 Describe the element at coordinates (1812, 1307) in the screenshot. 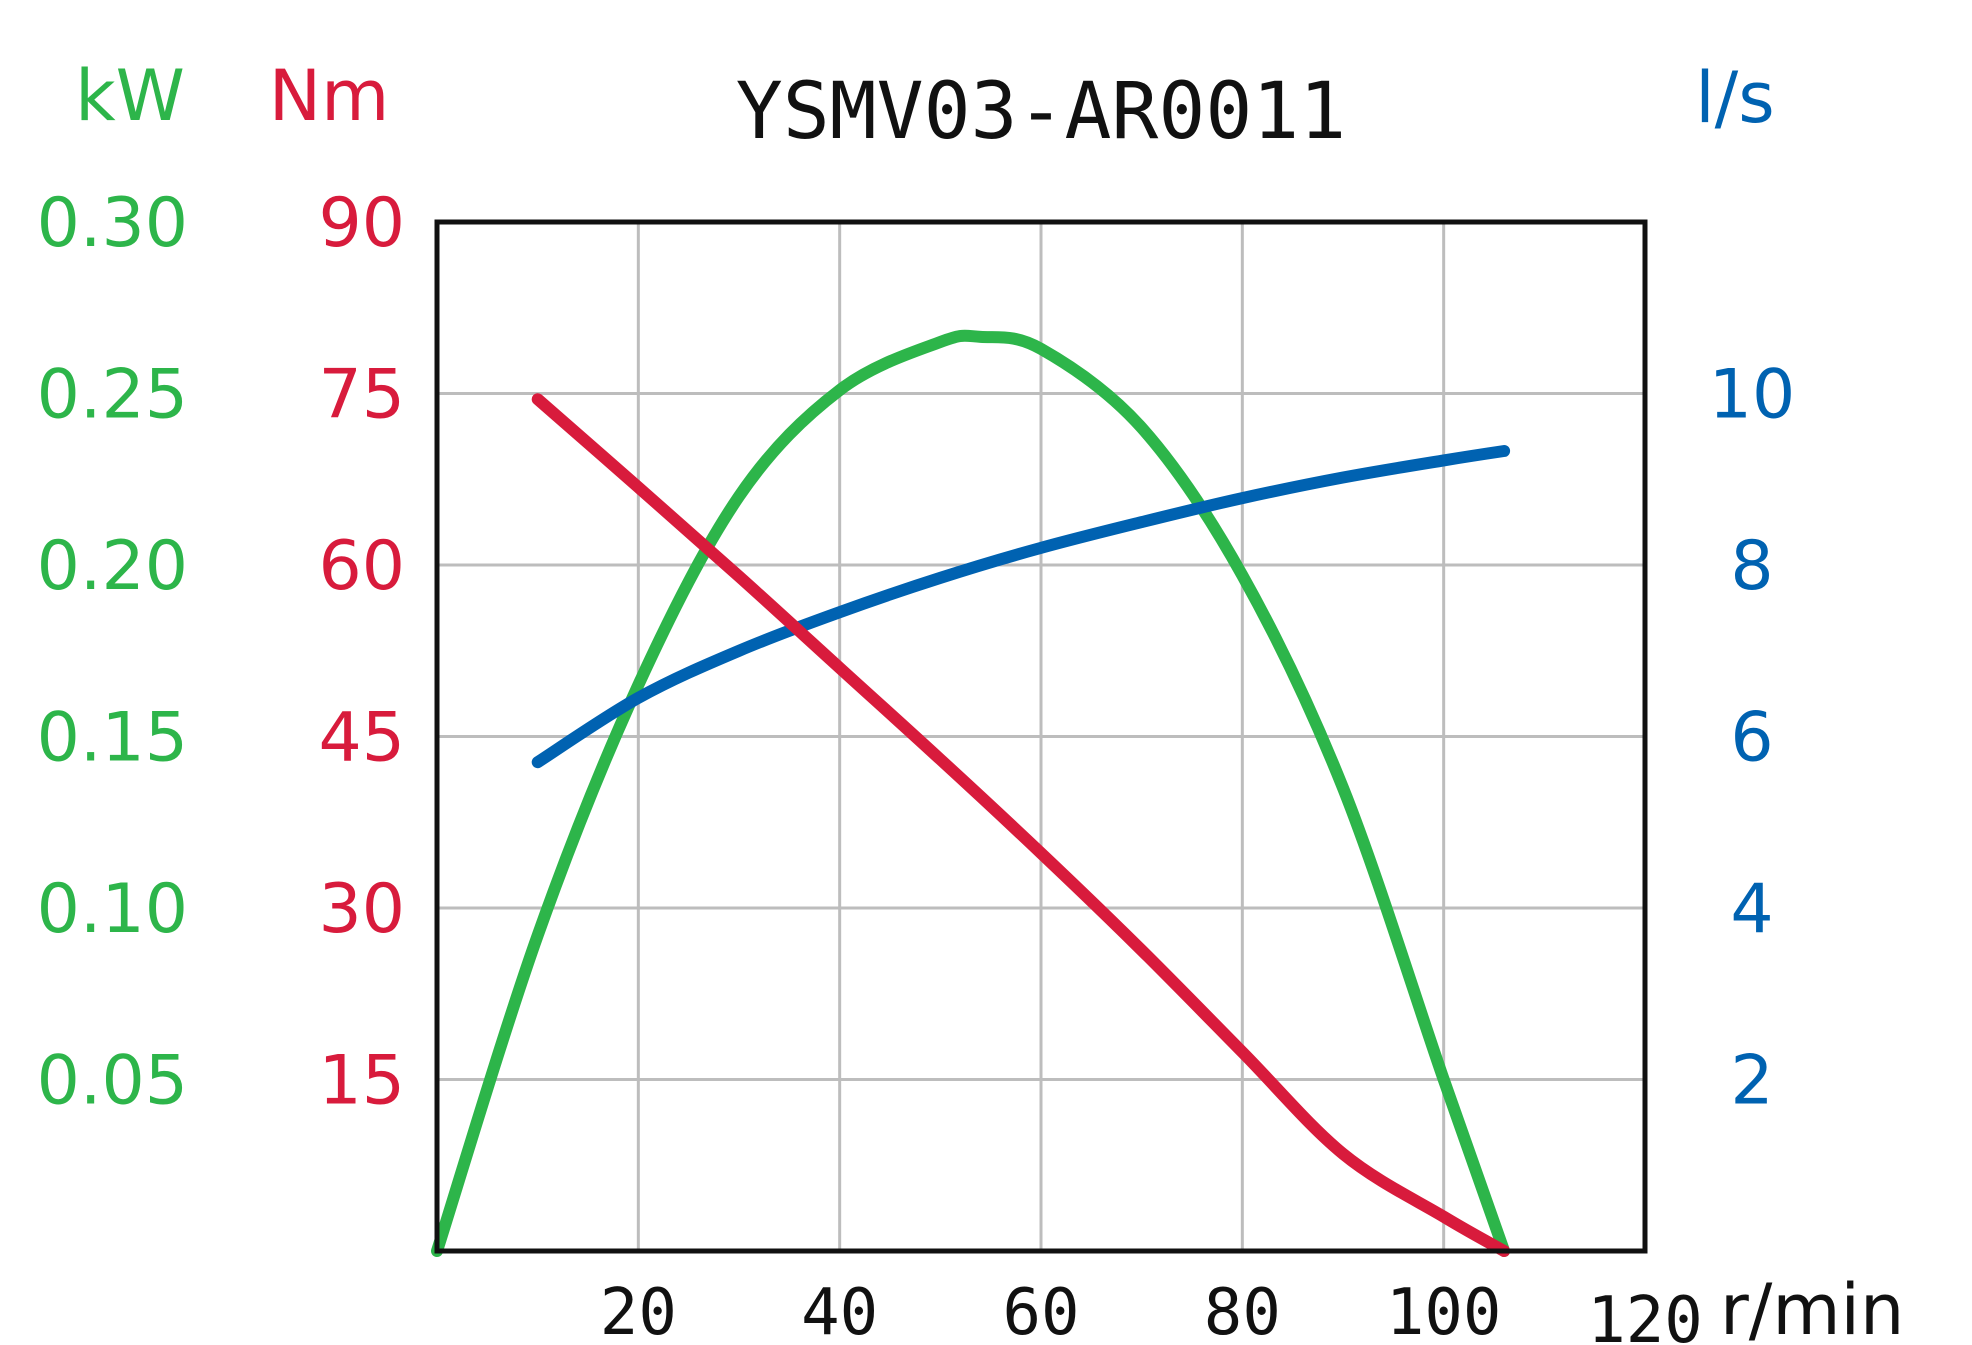

I see `axis-unit-x: r/min` at that location.